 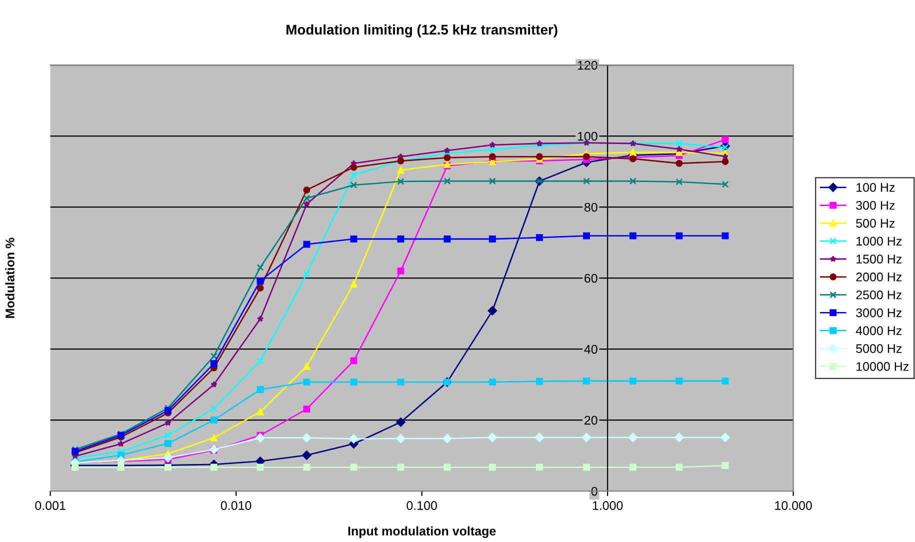 What do you see at coordinates (879, 295) in the screenshot?
I see `legend-label: 2500 Hz` at bounding box center [879, 295].